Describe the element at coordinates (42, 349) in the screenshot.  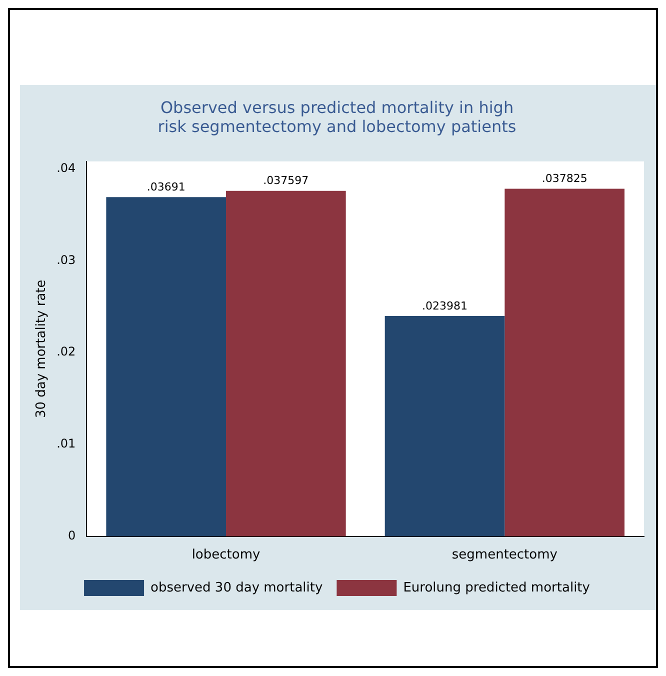
I see `y-axis-title: 30 day mortality rate` at that location.